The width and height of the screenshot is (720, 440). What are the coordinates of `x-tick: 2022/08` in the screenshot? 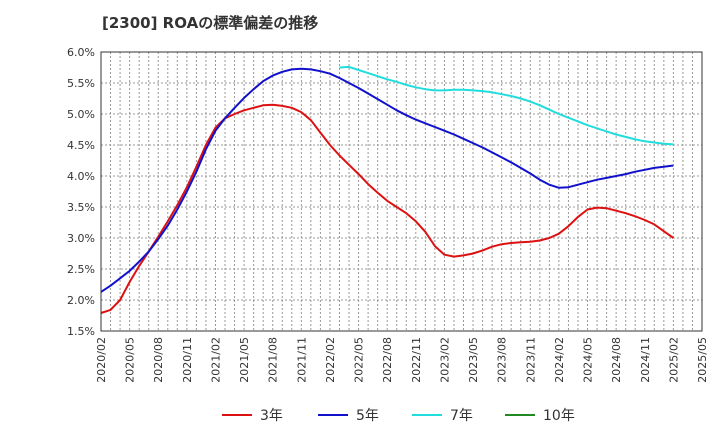 It's located at (387, 360).